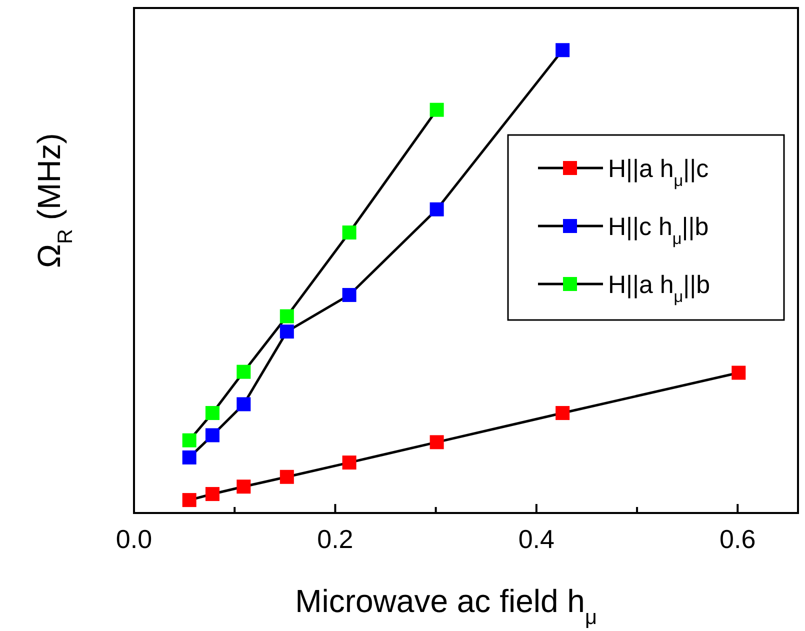 Image resolution: width=805 pixels, height=631 pixels. What do you see at coordinates (446, 605) in the screenshot?
I see `x-axis-title: Microwave ac field h$_{μ}$` at bounding box center [446, 605].